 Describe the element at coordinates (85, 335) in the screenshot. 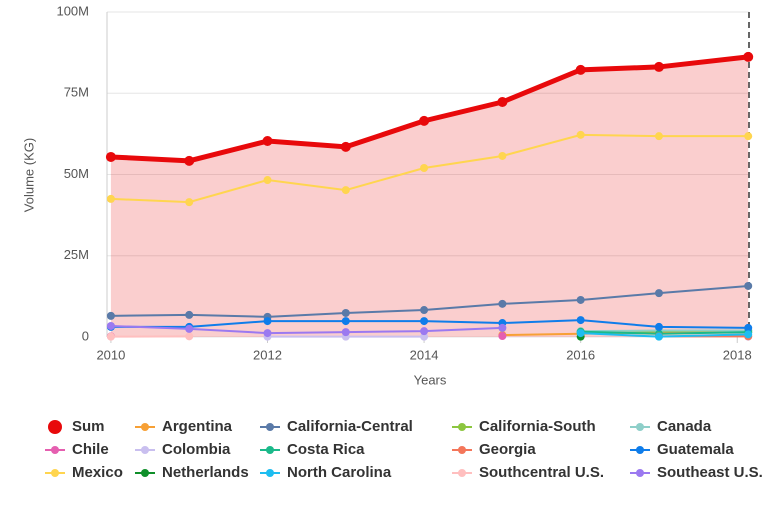

I see `y-tick-label: 0` at that location.